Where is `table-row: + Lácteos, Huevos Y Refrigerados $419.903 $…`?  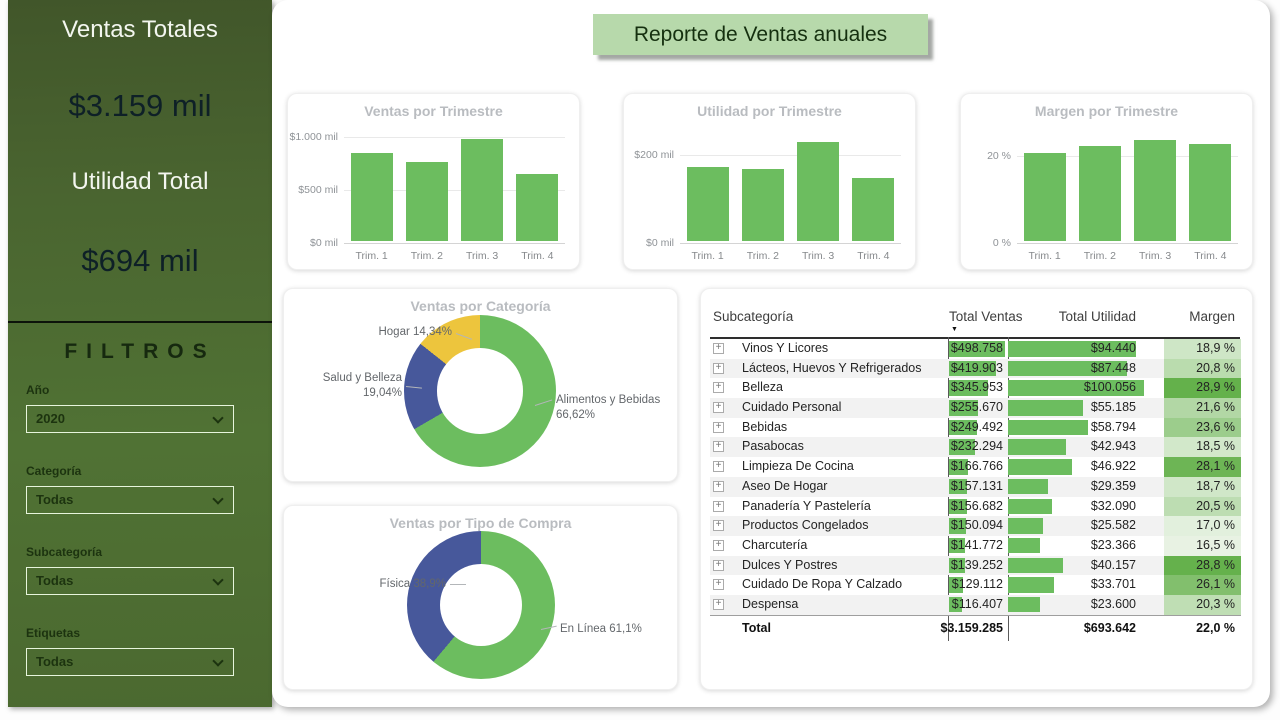 table-row: + Lácteos, Huevos Y Refrigerados $419.903 $… is located at coordinates (975, 368).